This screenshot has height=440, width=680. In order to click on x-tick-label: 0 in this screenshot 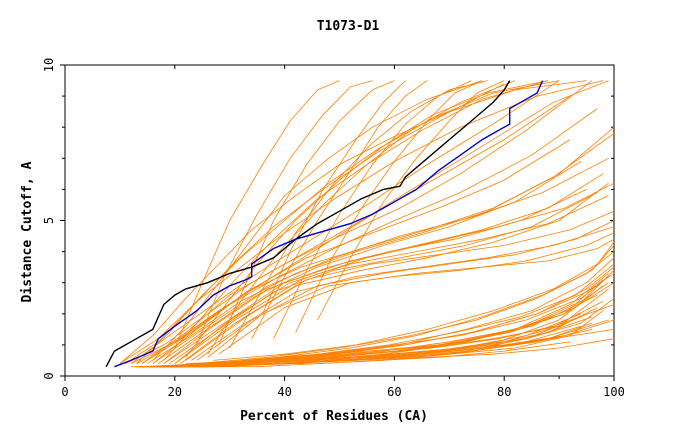, I will do `click(64, 392)`.